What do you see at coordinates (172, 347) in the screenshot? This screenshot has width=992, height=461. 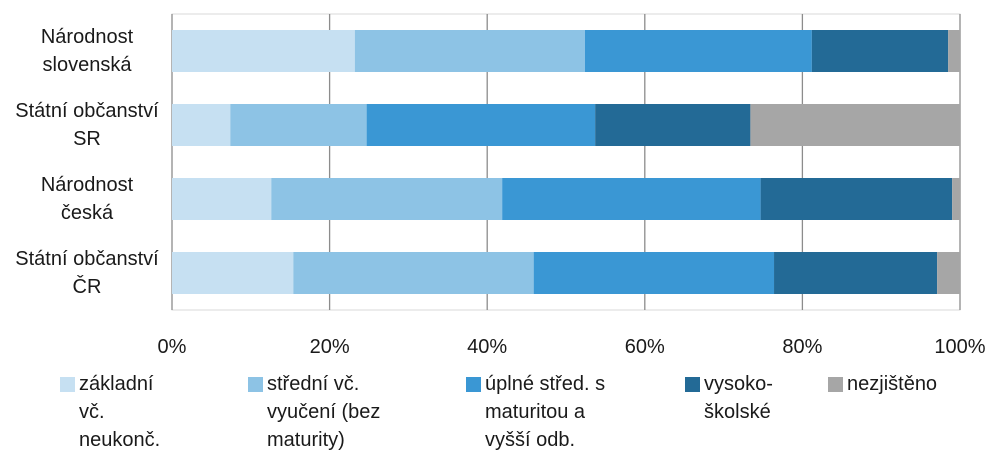 I see `x-tick-label: 0%` at bounding box center [172, 347].